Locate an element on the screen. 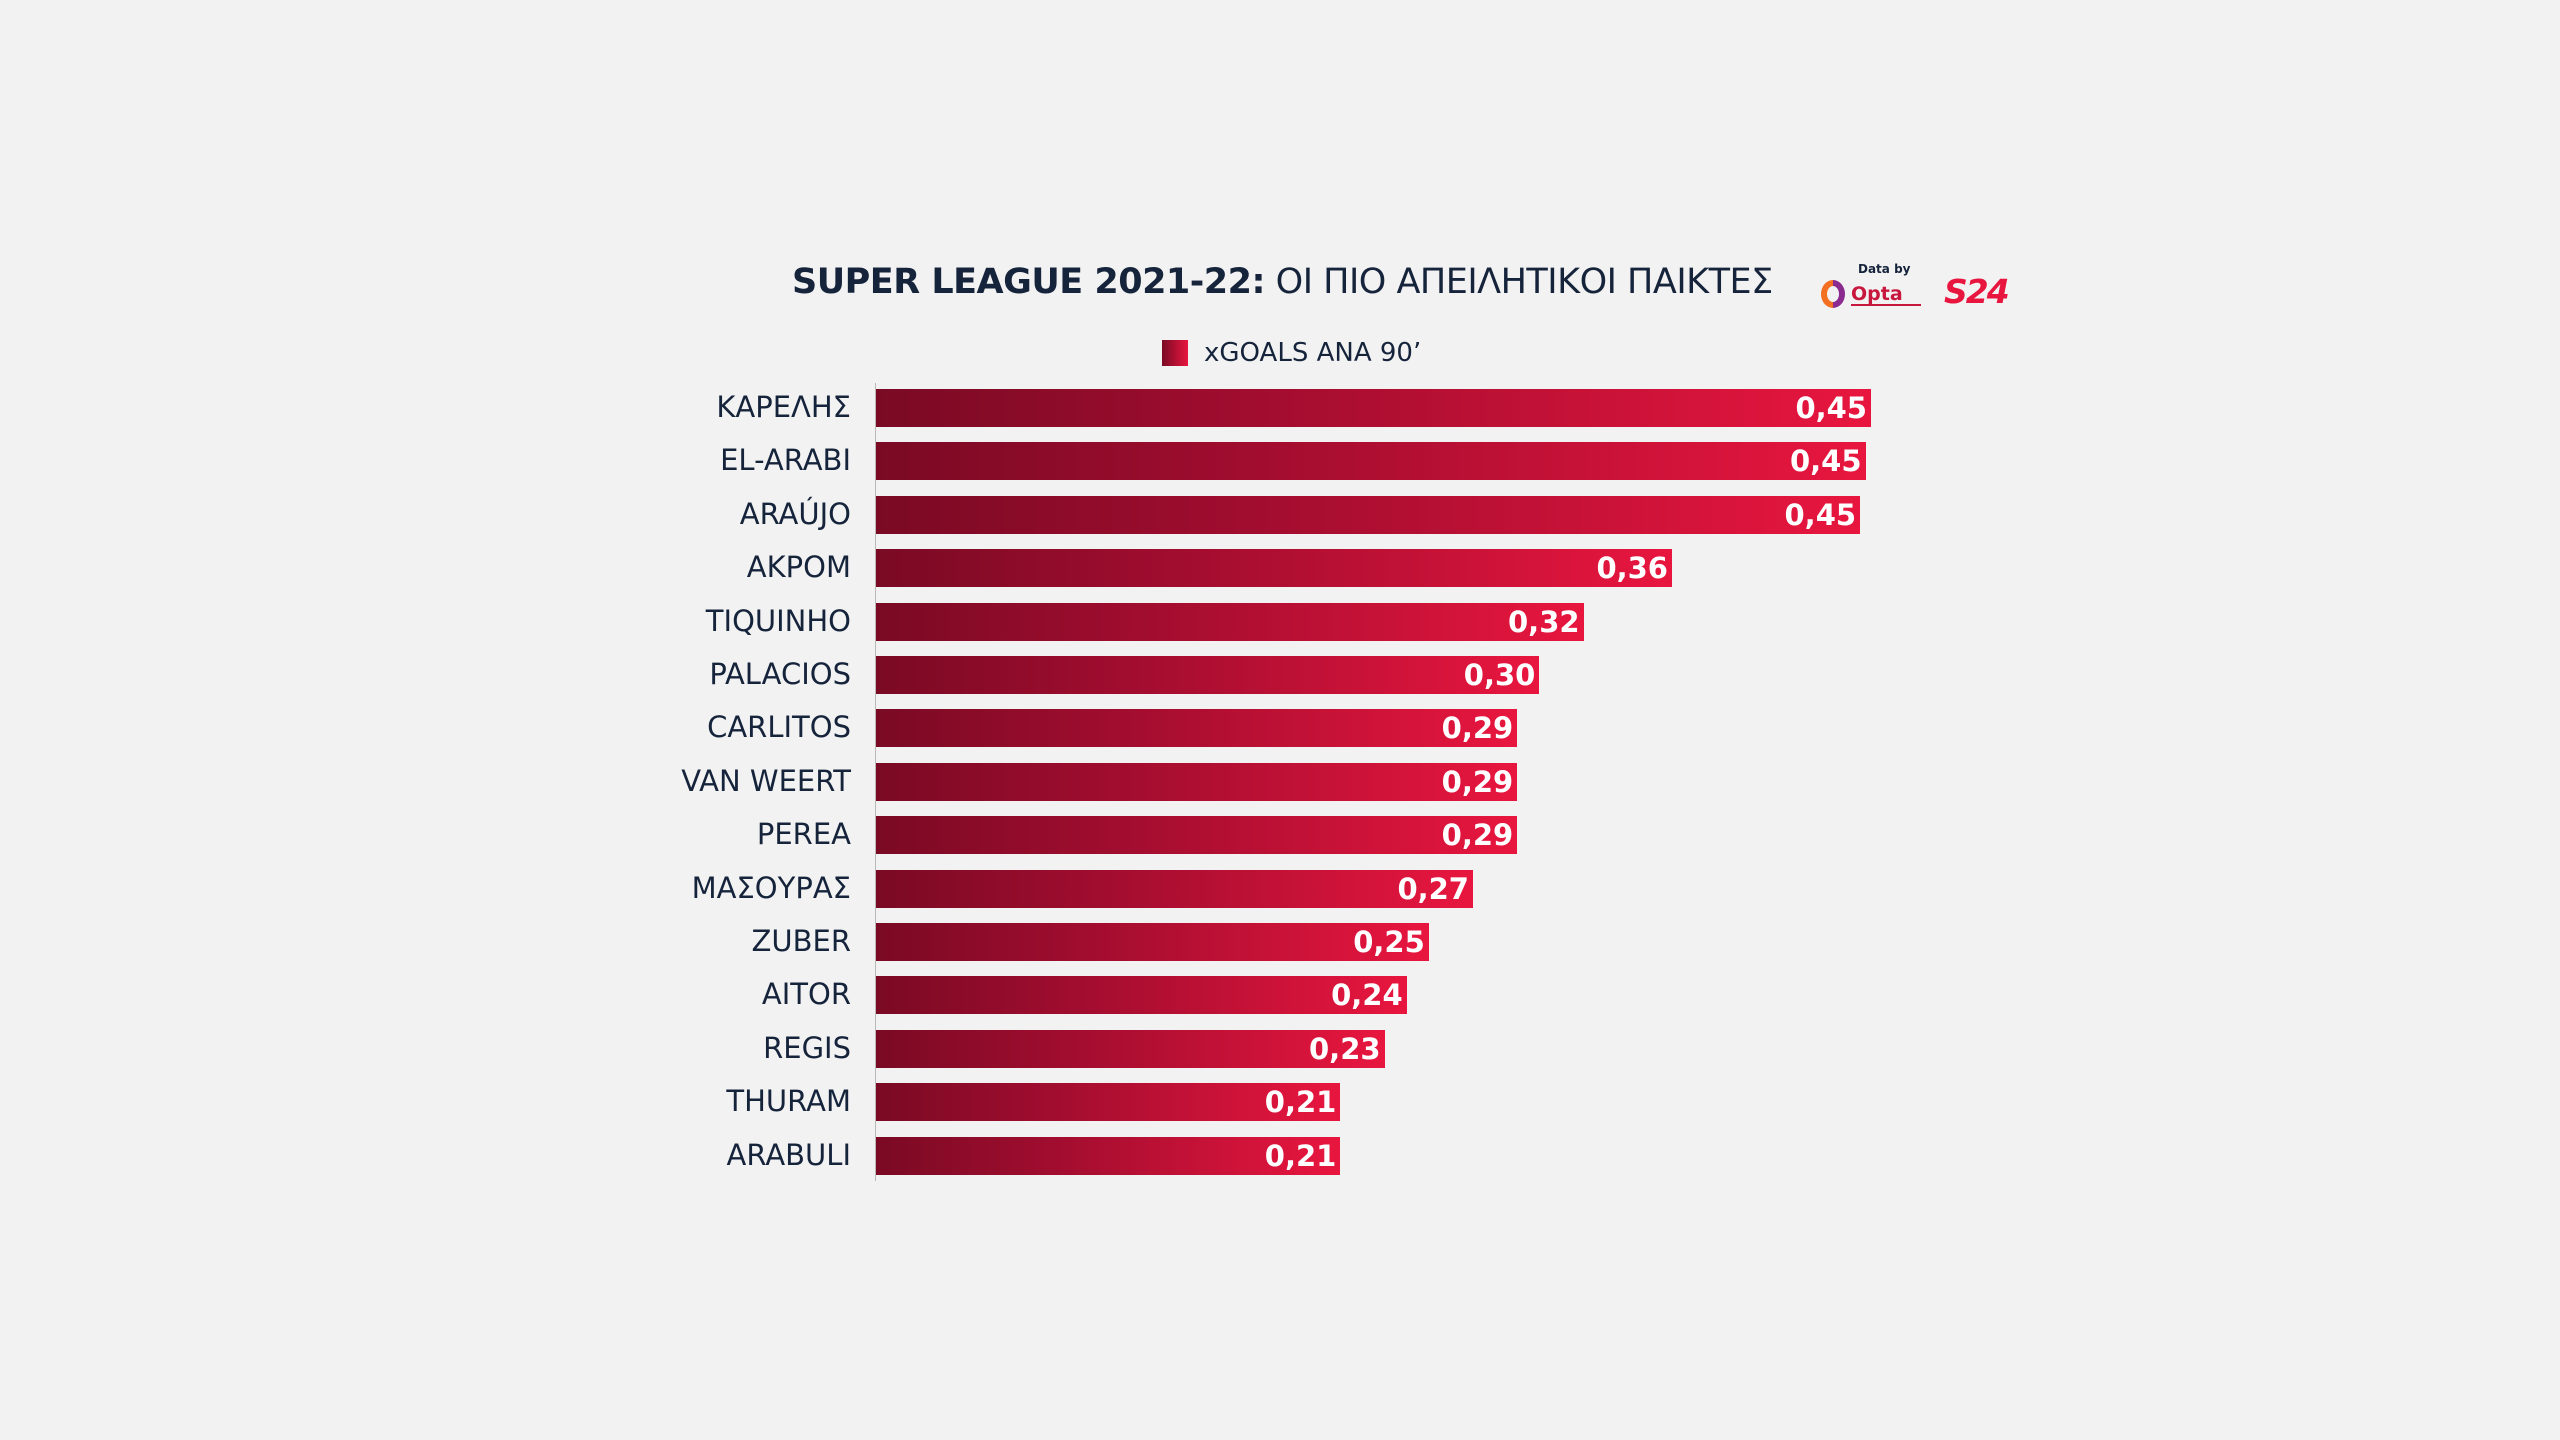  value-label: 0,30 is located at coordinates (1499, 675).